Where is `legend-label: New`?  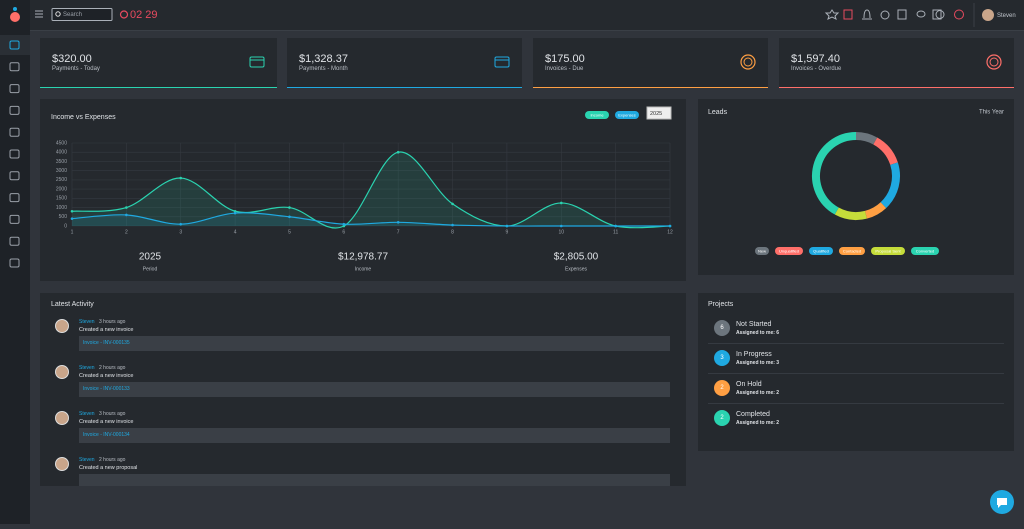 legend-label: New is located at coordinates (762, 251).